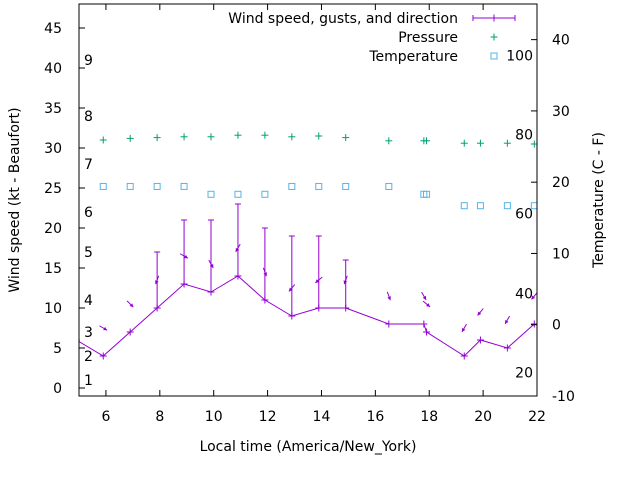  I want to click on y-left-tick-label: 40, so click(53, 69).